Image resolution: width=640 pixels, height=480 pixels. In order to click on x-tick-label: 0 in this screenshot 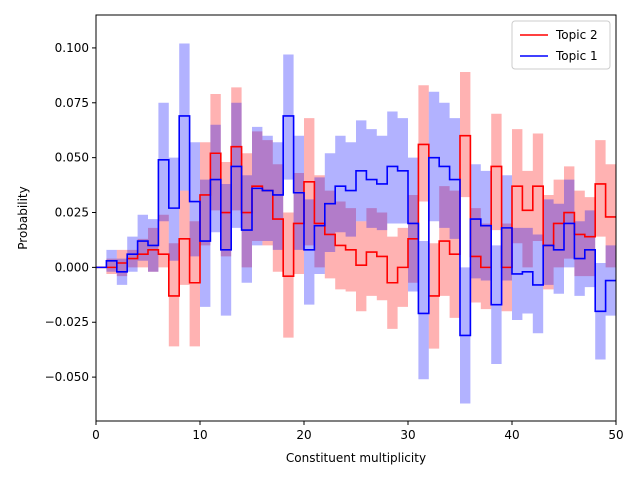, I will do `click(96, 435)`.